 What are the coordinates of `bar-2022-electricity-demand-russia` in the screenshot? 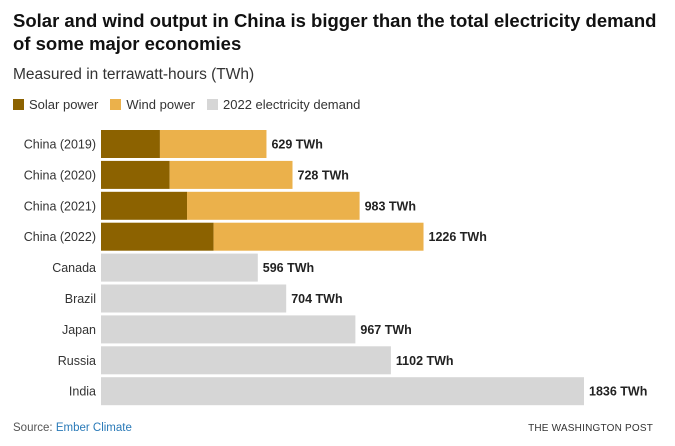 It's located at (246, 360).